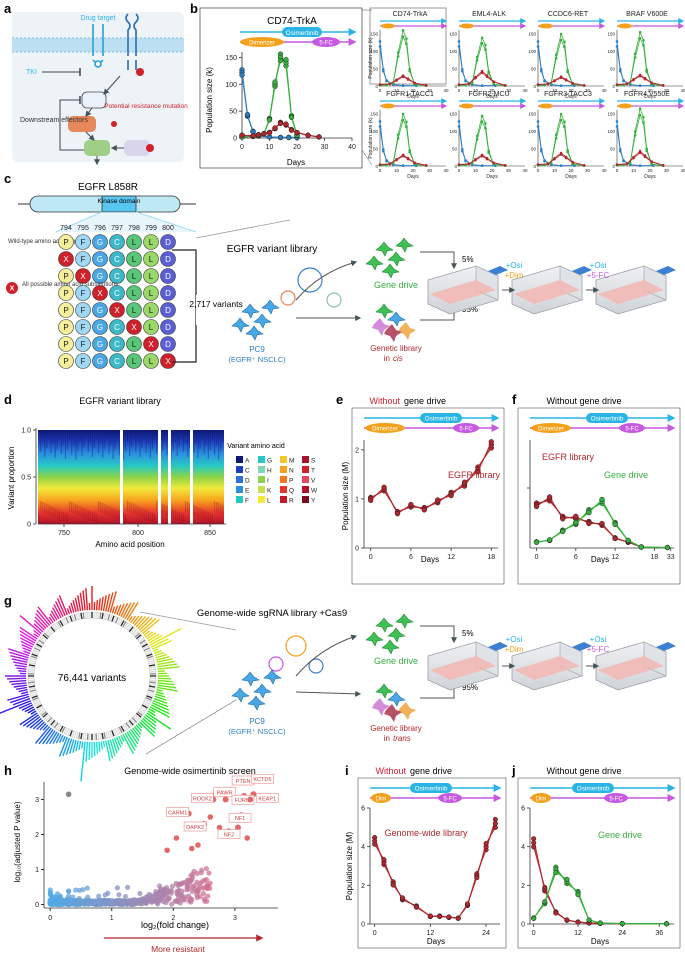 Image resolution: width=685 pixels, height=960 pixels. Describe the element at coordinates (492, 97) in the screenshot. I see `small-xlabel: Days` at that location.